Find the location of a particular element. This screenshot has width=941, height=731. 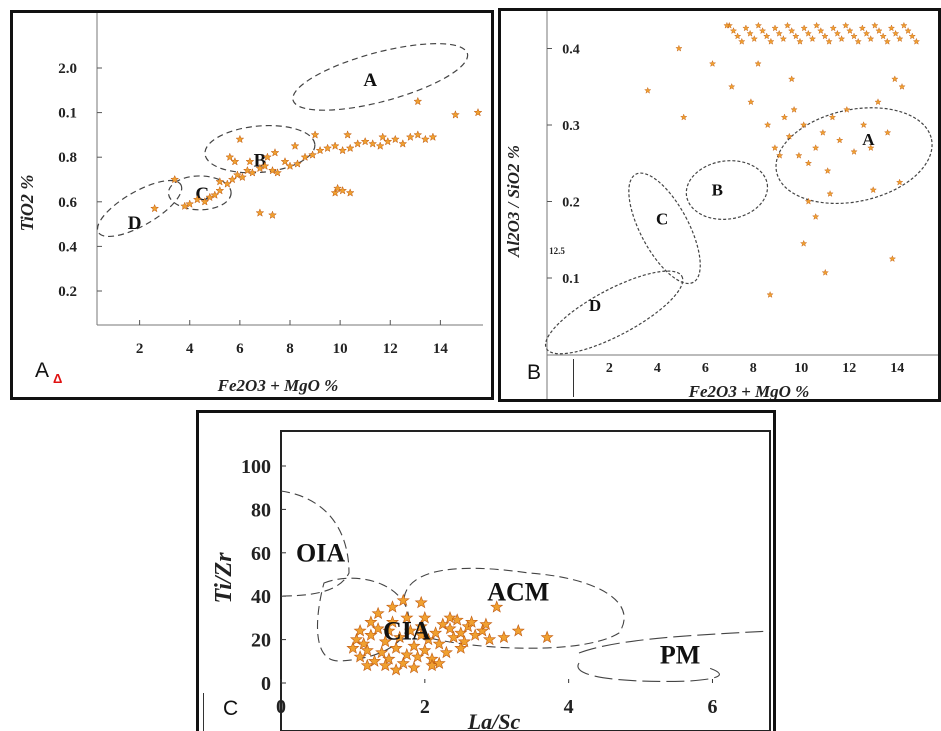

panel-c-label-box is located at coordinates (203, 712).